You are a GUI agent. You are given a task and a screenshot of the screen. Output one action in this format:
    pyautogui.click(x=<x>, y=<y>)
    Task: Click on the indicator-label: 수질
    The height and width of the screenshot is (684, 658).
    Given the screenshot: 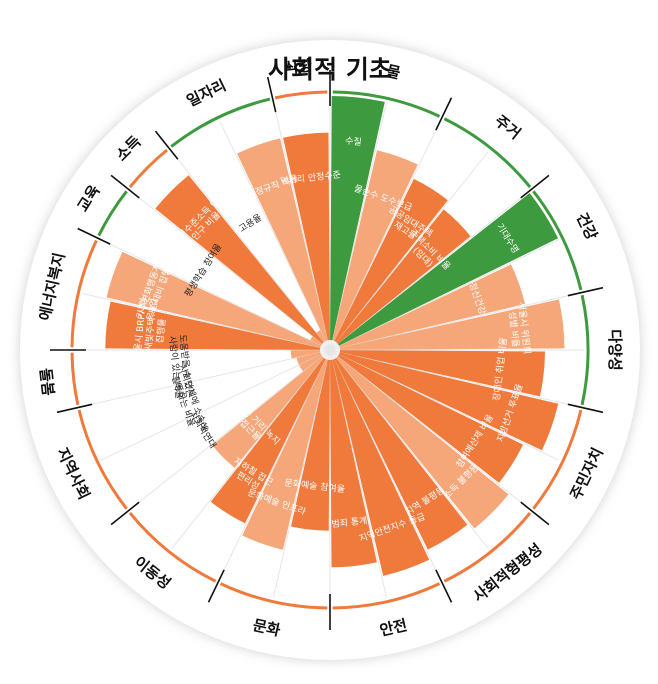 What is the action you would take?
    pyautogui.click(x=354, y=141)
    